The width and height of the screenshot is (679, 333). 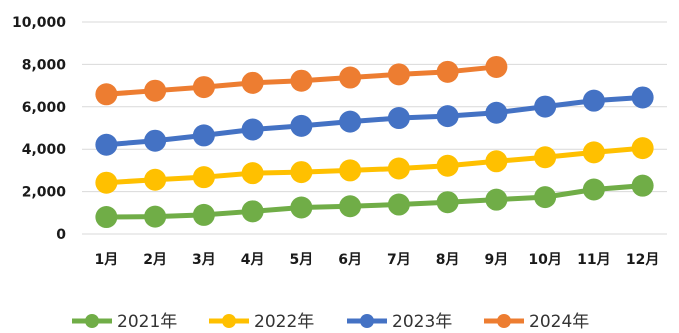 I want to click on legend-entry: 2023年, so click(x=399, y=322).